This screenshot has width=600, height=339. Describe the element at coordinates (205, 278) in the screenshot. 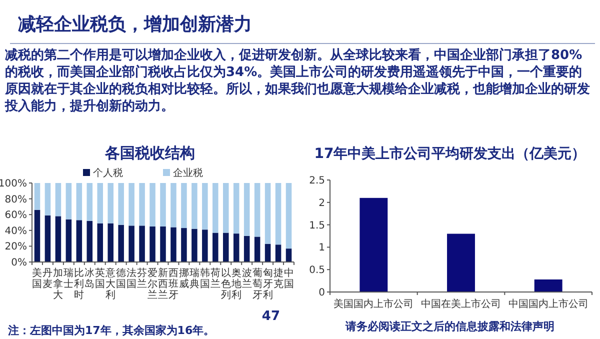

I see `x-tick-label: 韩国` at that location.